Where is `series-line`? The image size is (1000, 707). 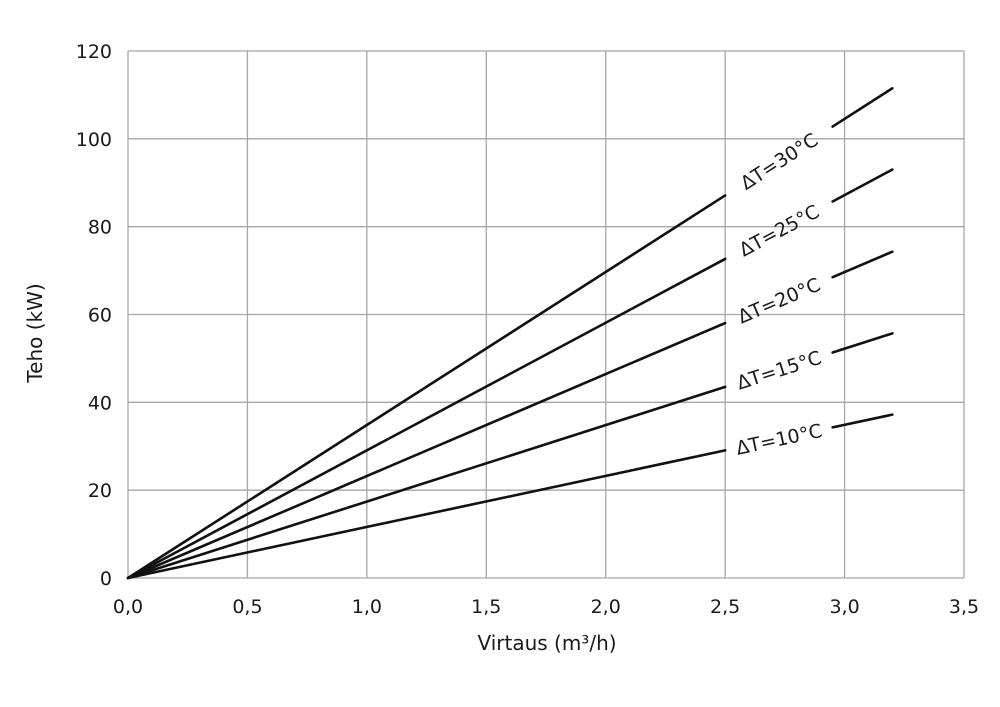
series-line is located at coordinates (426, 514).